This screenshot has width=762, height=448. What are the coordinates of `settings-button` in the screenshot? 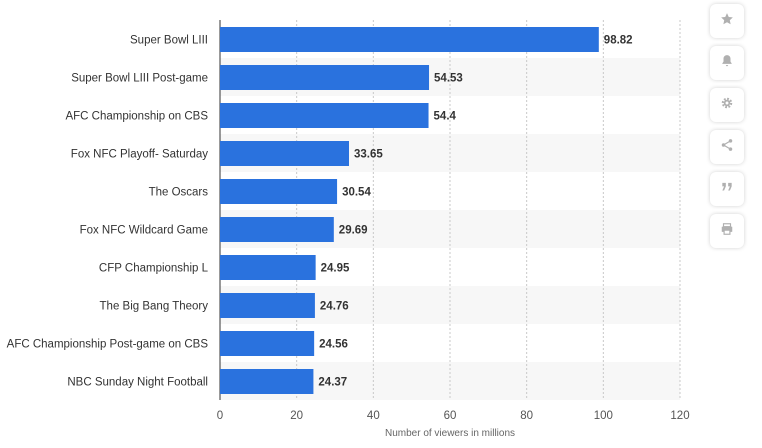 It's located at (727, 105).